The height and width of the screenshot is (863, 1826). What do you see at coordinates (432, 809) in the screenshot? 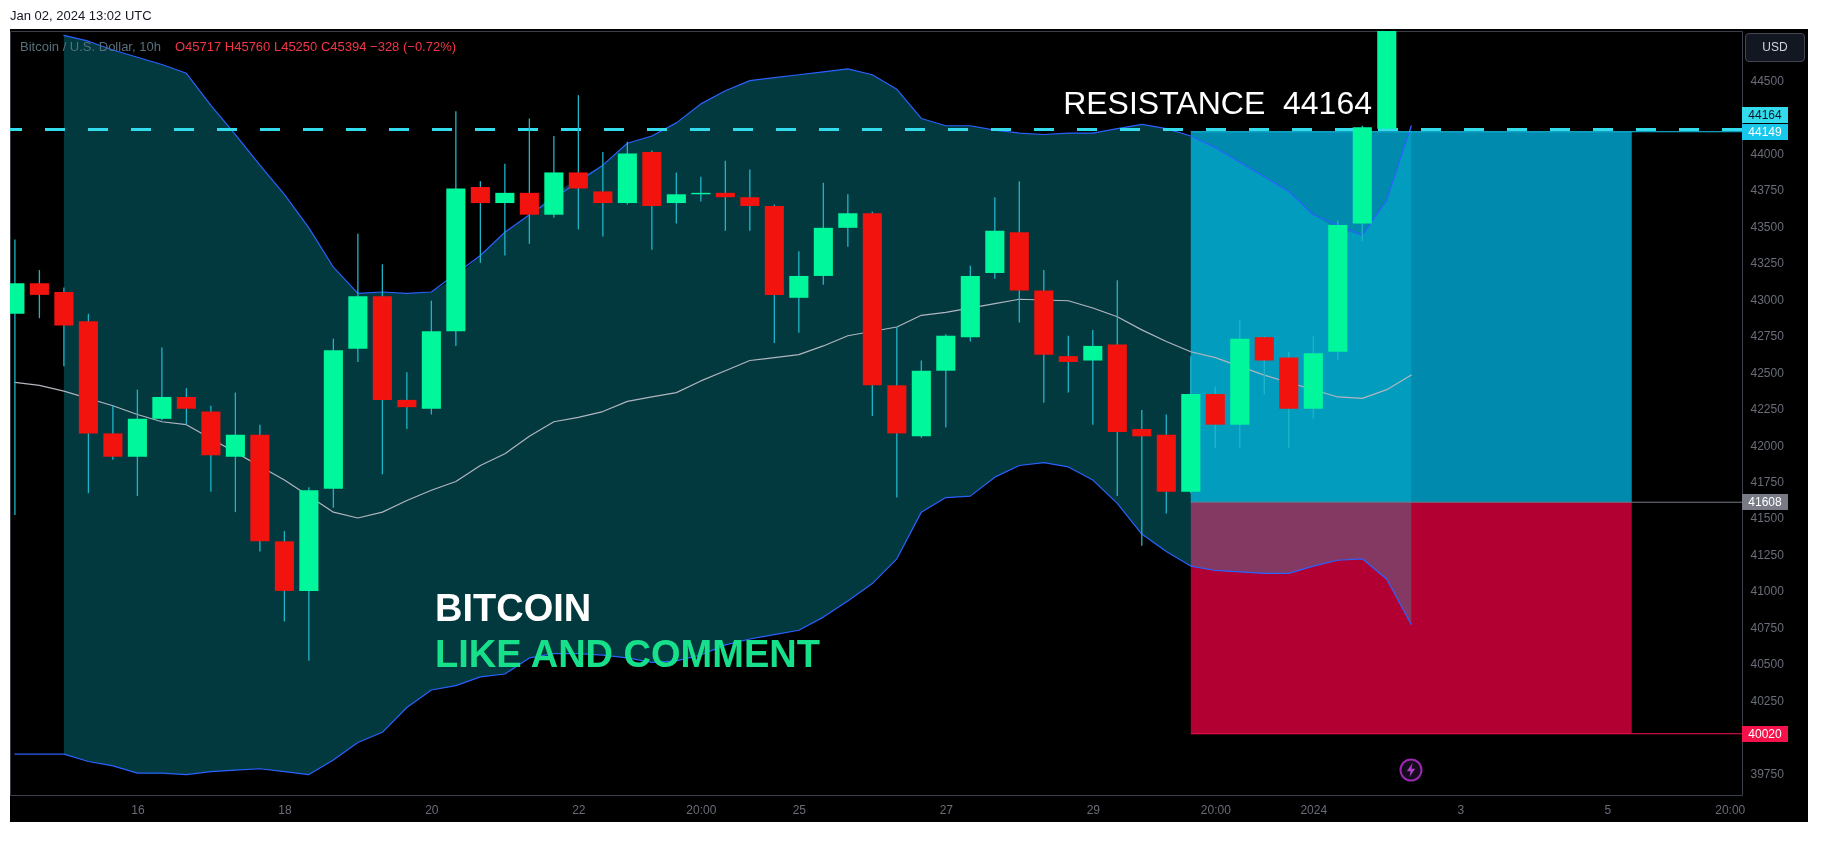
I see `x-tick-label: 20` at bounding box center [432, 809].